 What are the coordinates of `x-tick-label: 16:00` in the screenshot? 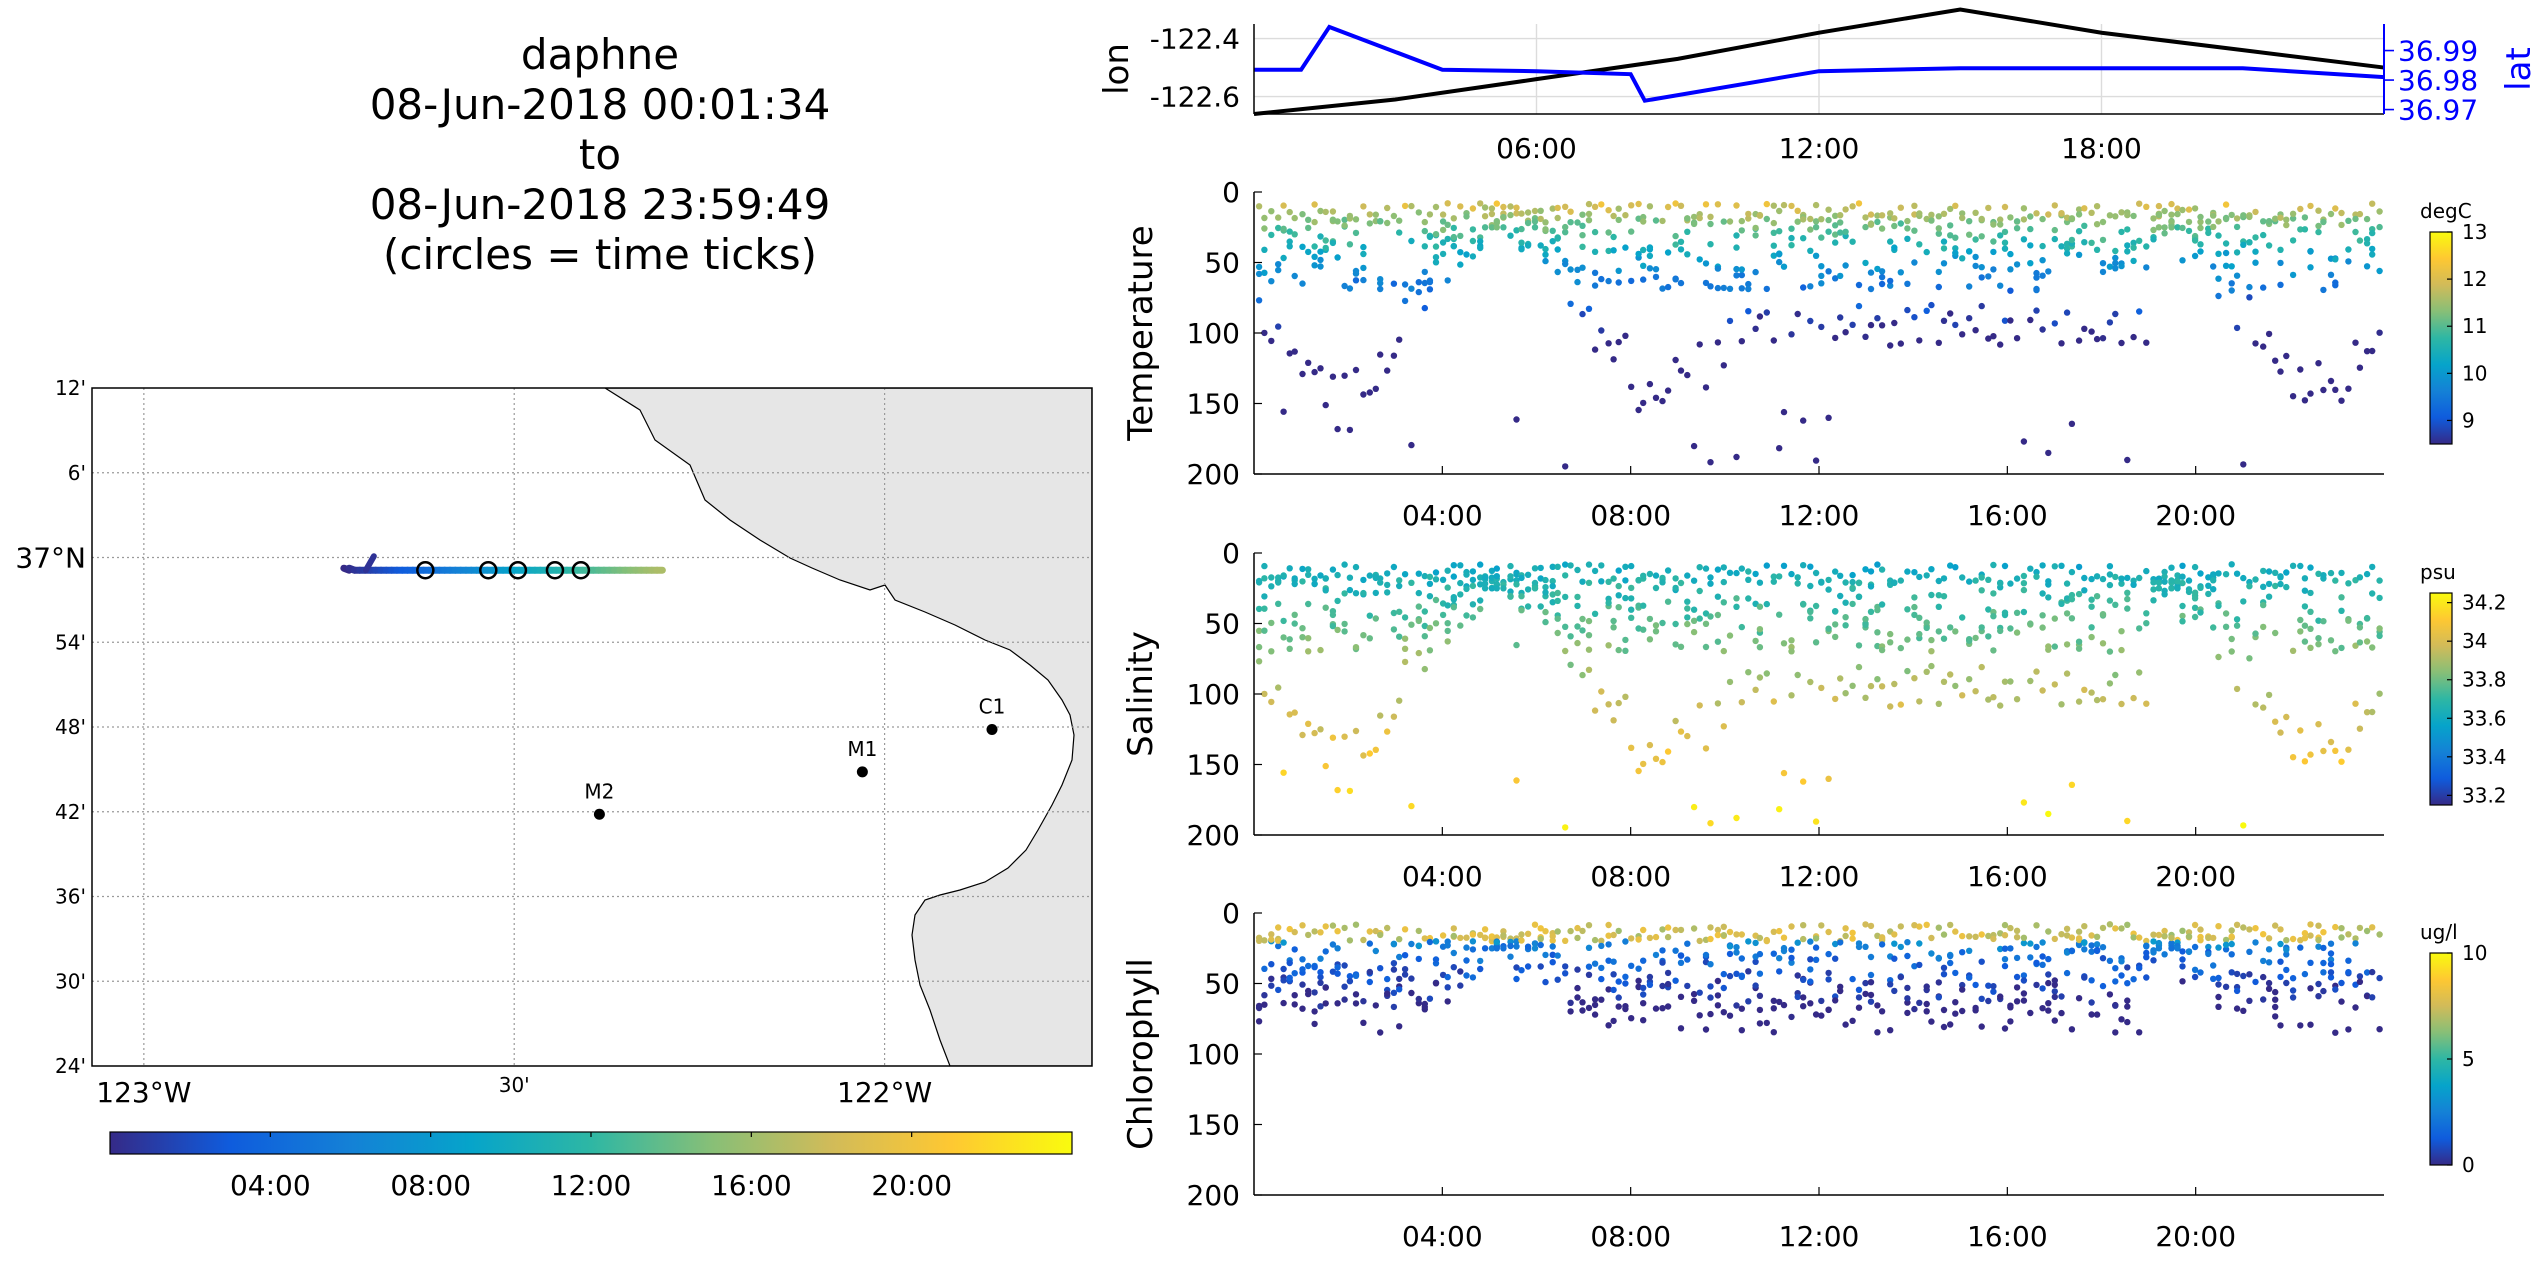 It's located at (2007, 1236).